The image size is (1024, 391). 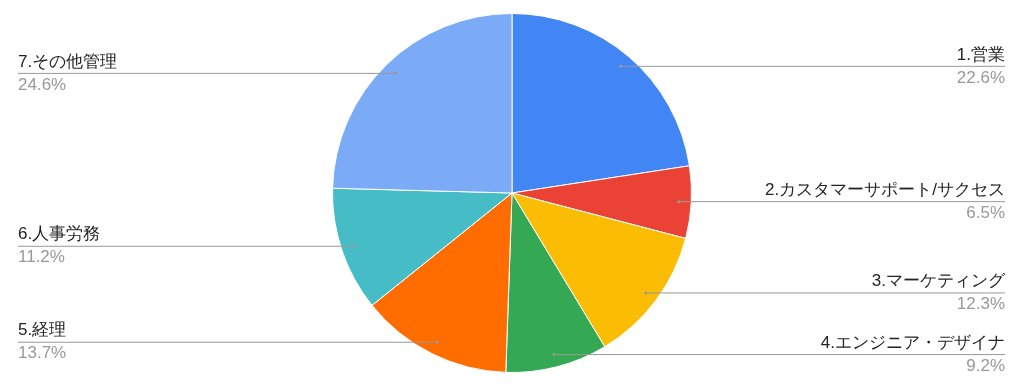 What do you see at coordinates (985, 365) in the screenshot?
I see `data-label: 9.2%` at bounding box center [985, 365].